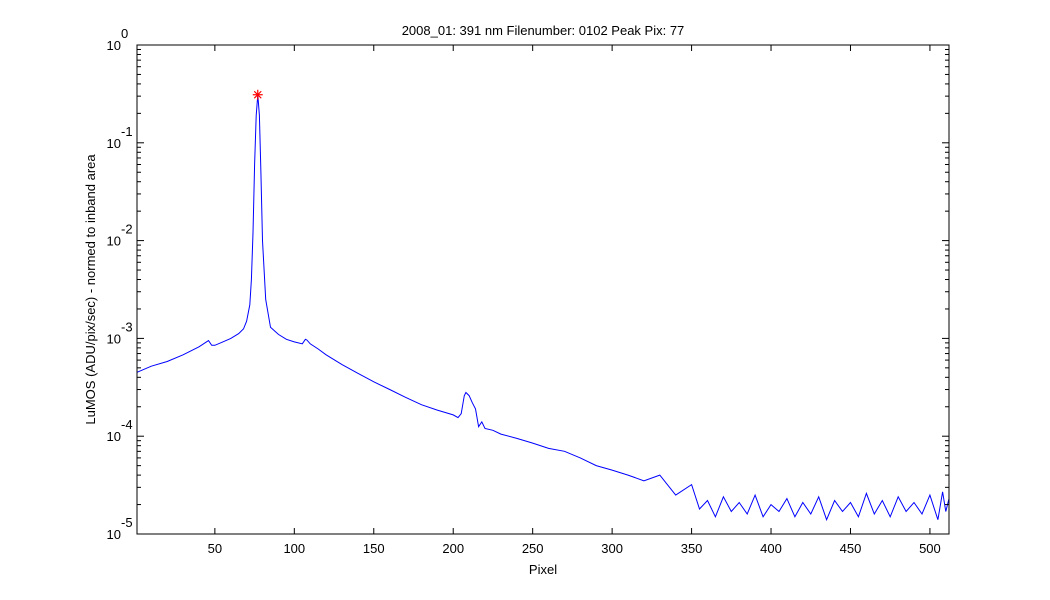 This screenshot has height=600, width=1050. I want to click on y-tick-label-base-1: 10, so click(114, 143).